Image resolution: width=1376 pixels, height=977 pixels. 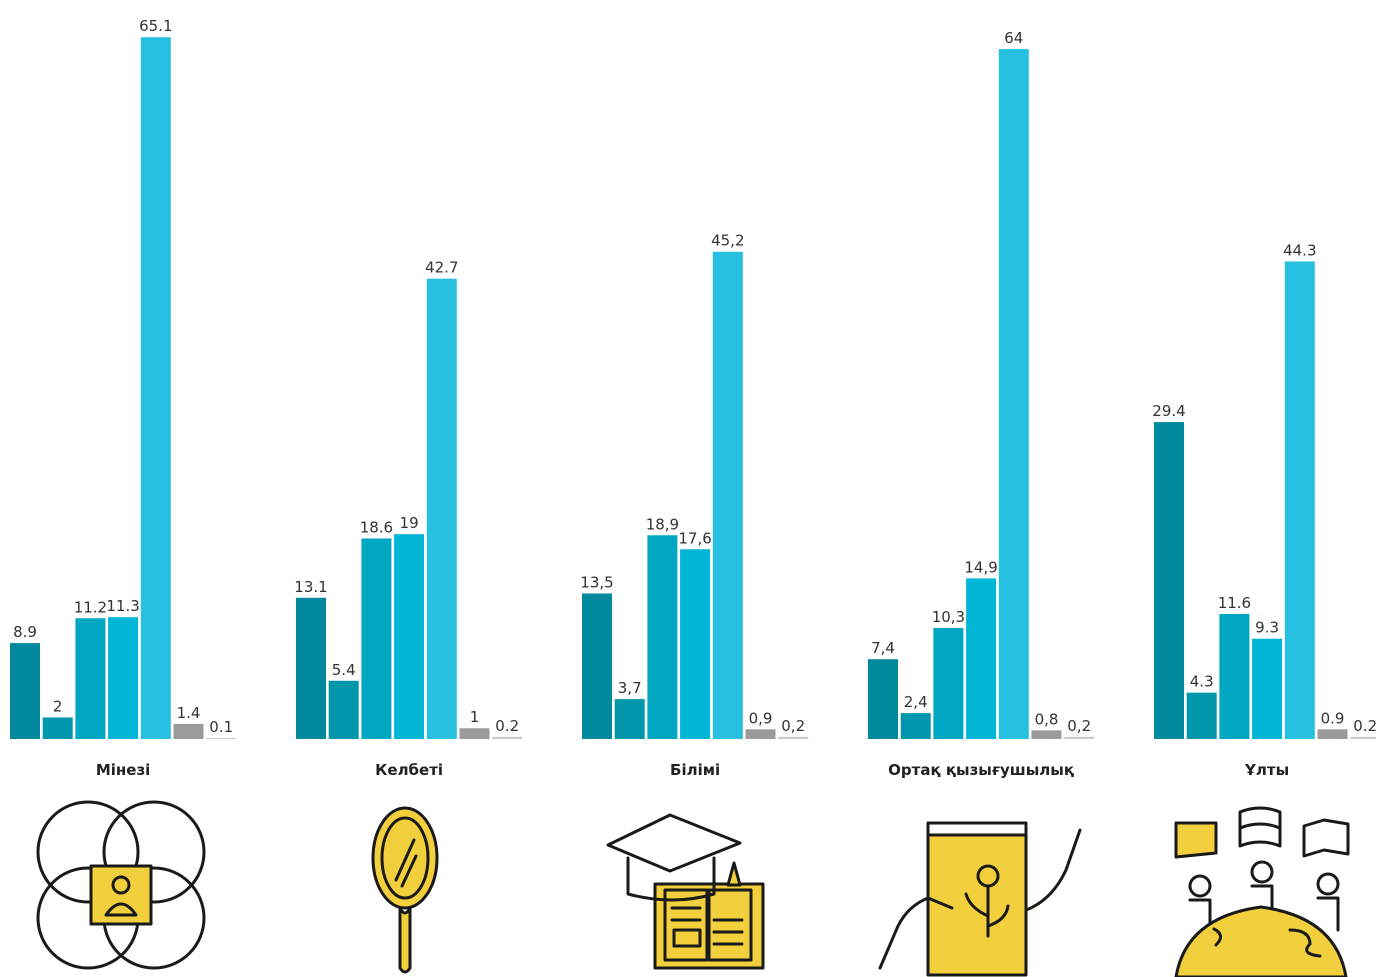 What do you see at coordinates (1168, 411) in the screenshot?
I see `value-label: 29.4` at bounding box center [1168, 411].